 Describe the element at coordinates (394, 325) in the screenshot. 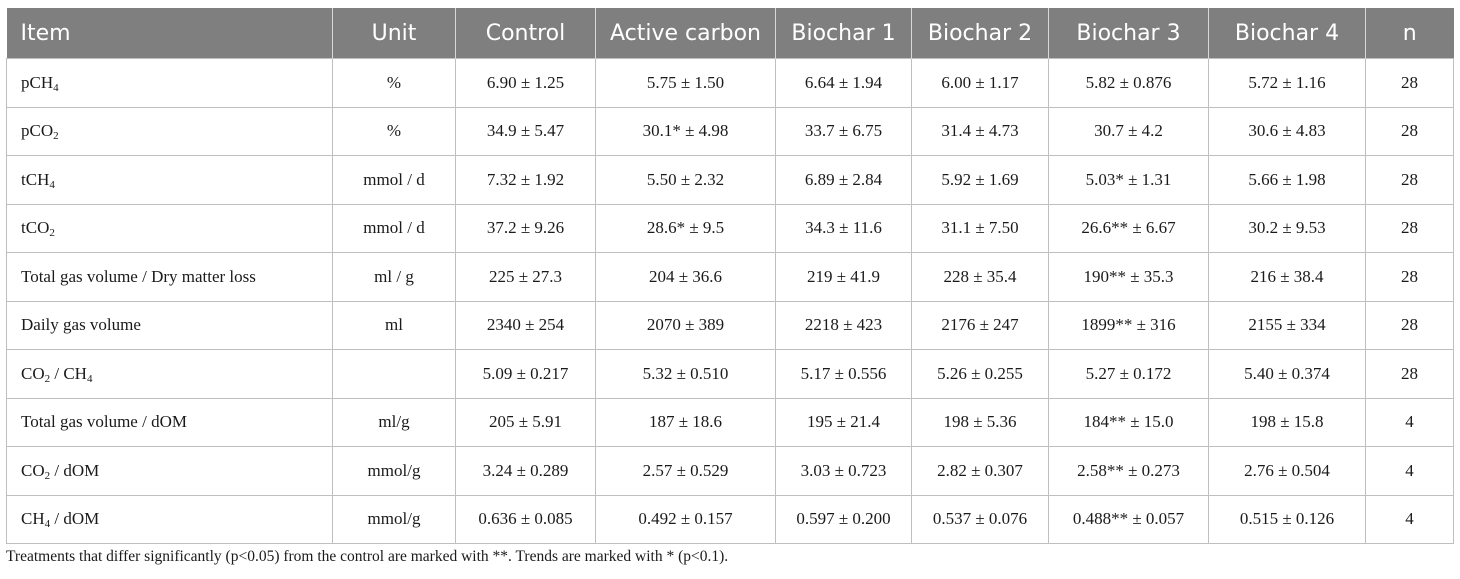

I see `cell-unit: ml` at that location.